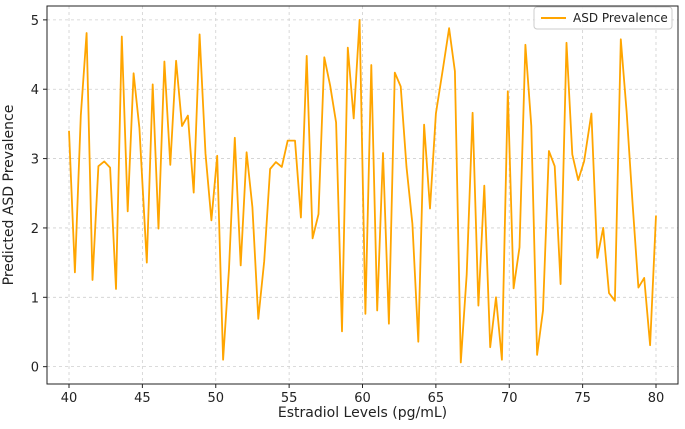  What do you see at coordinates (35, 160) in the screenshot?
I see `y-tick-label: 3` at bounding box center [35, 160].